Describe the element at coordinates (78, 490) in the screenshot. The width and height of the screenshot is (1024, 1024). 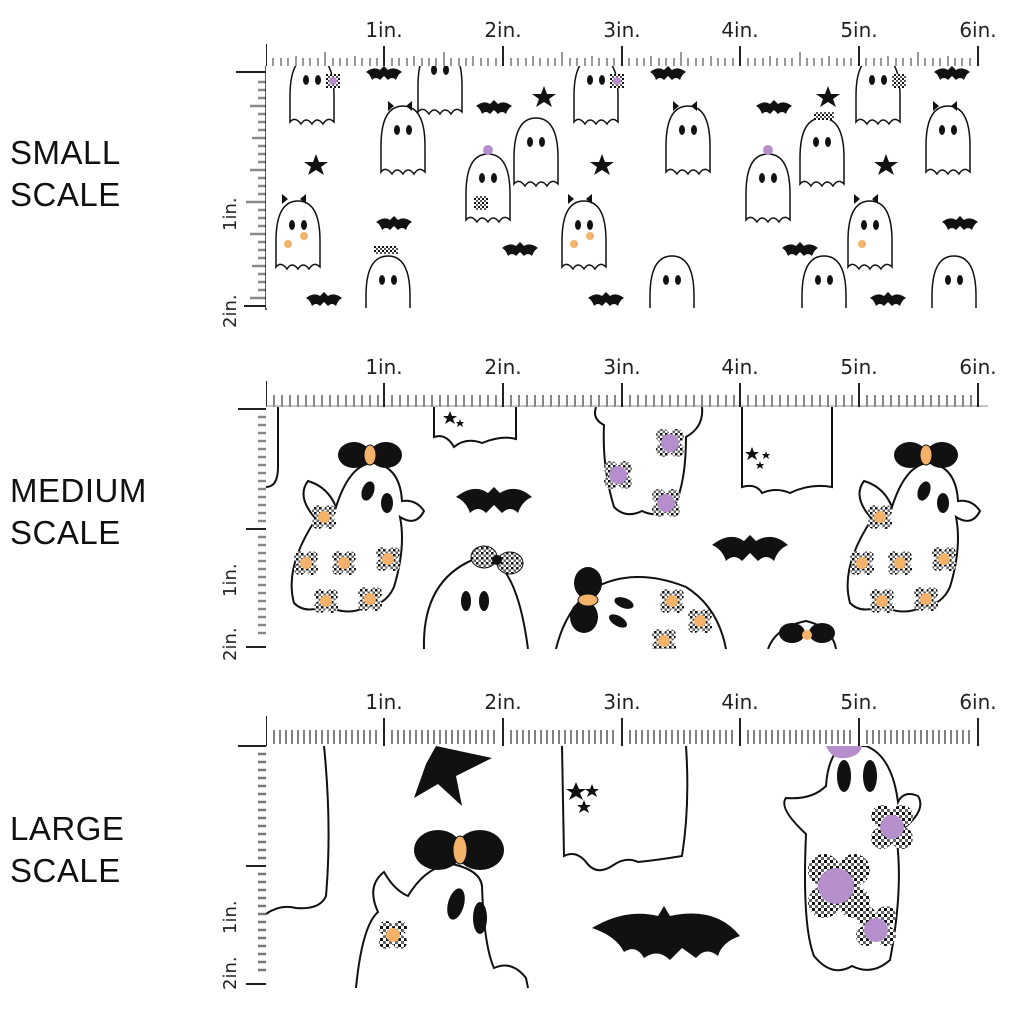
I see `label-line-1: MEDIUM` at that location.